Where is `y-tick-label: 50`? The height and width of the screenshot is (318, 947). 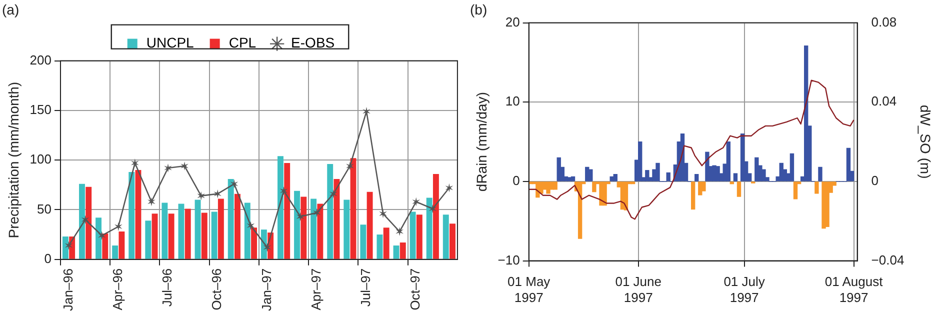
y-tick-label: 50 is located at coordinates (44, 208).